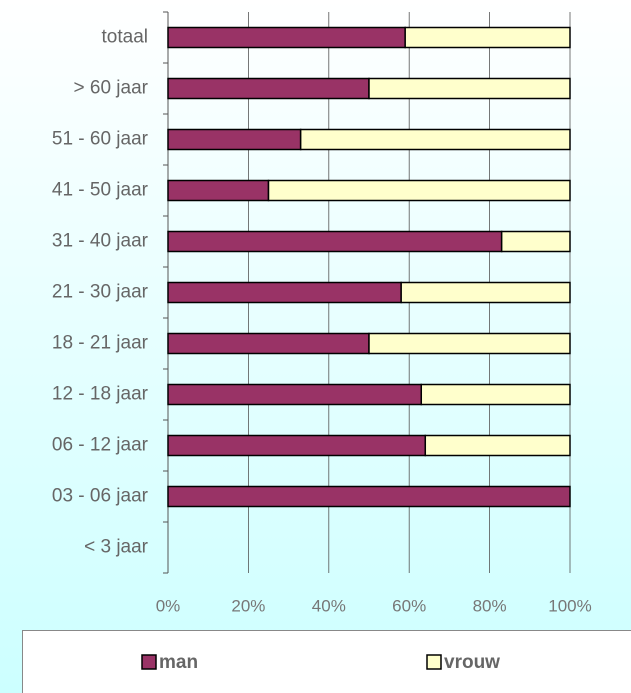  I want to click on x-tick-label: 60%, so click(409, 605).